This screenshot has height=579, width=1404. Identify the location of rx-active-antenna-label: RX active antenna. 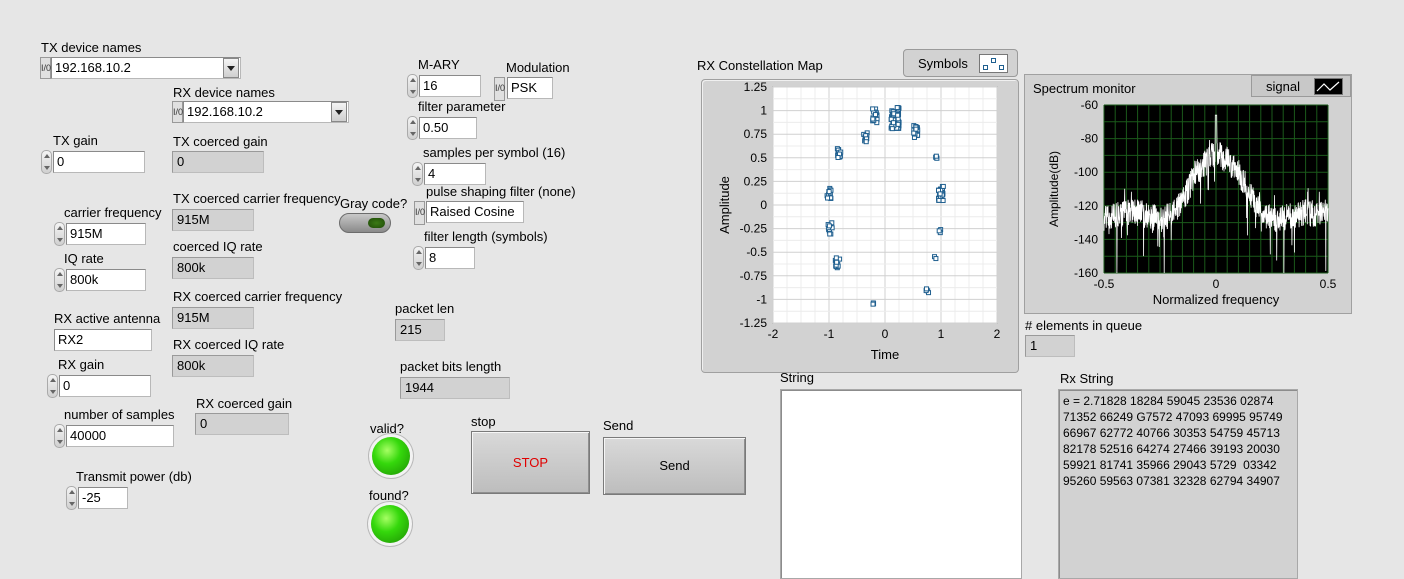
(107, 318).